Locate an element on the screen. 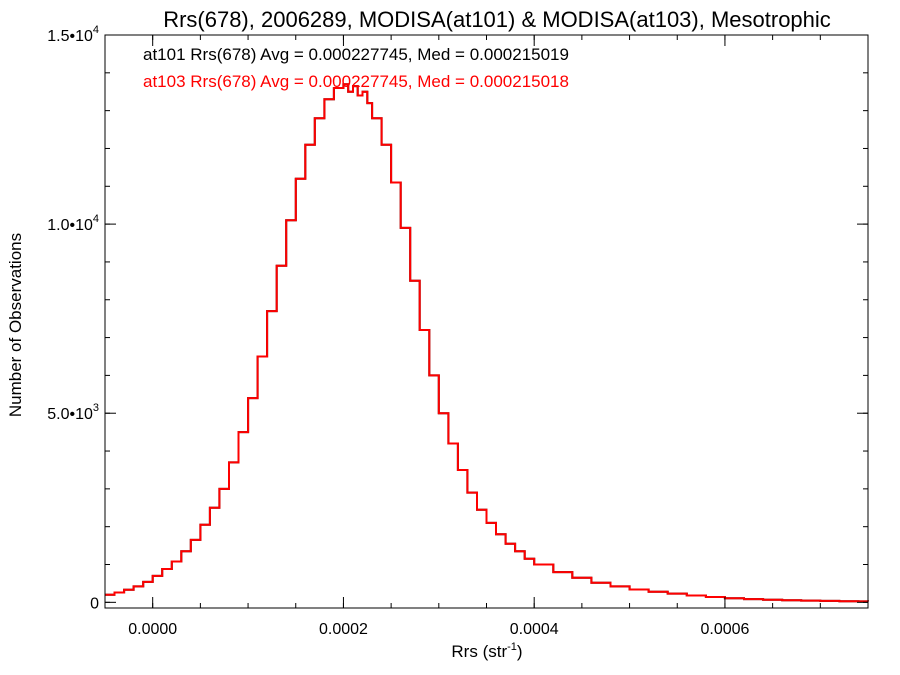 Image resolution: width=900 pixels, height=675 pixels. y-tick-label-mantissa: 5.0•10 is located at coordinates (70, 414).